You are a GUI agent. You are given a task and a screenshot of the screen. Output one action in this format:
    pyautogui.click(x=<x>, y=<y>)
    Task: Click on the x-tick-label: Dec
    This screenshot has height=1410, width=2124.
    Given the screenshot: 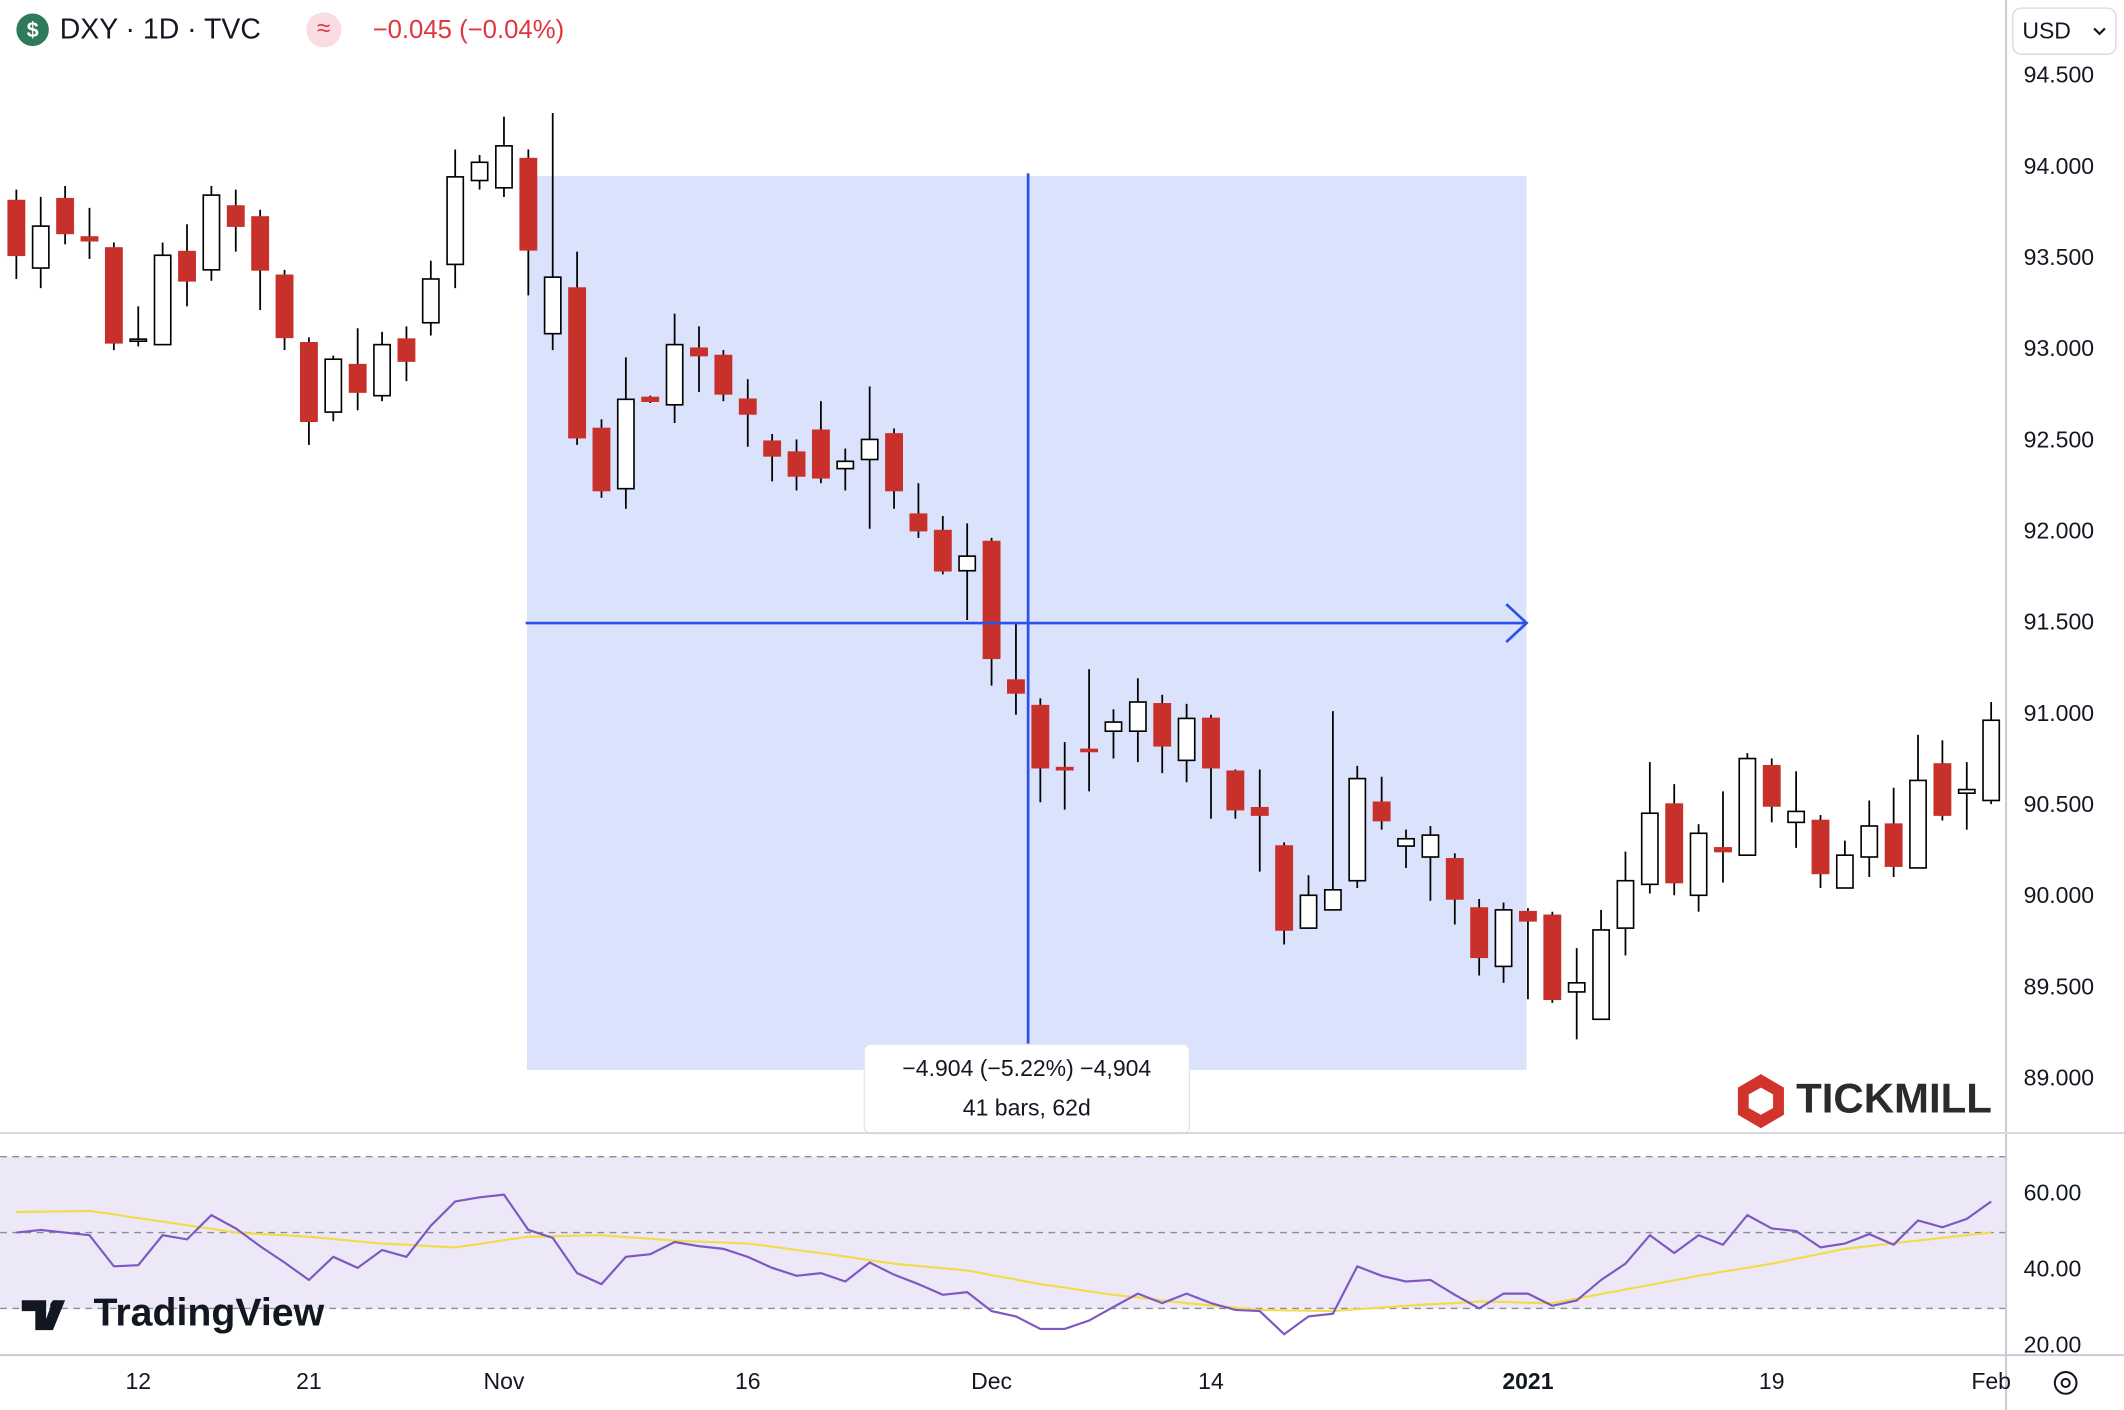 What is the action you would take?
    pyautogui.click(x=991, y=1381)
    